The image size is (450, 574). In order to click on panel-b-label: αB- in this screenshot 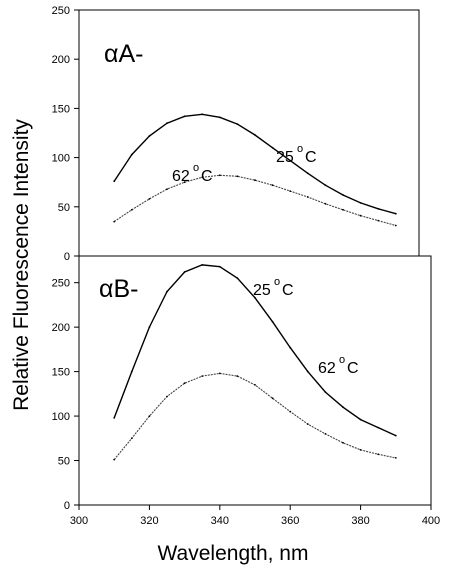, I will do `click(118, 289)`.